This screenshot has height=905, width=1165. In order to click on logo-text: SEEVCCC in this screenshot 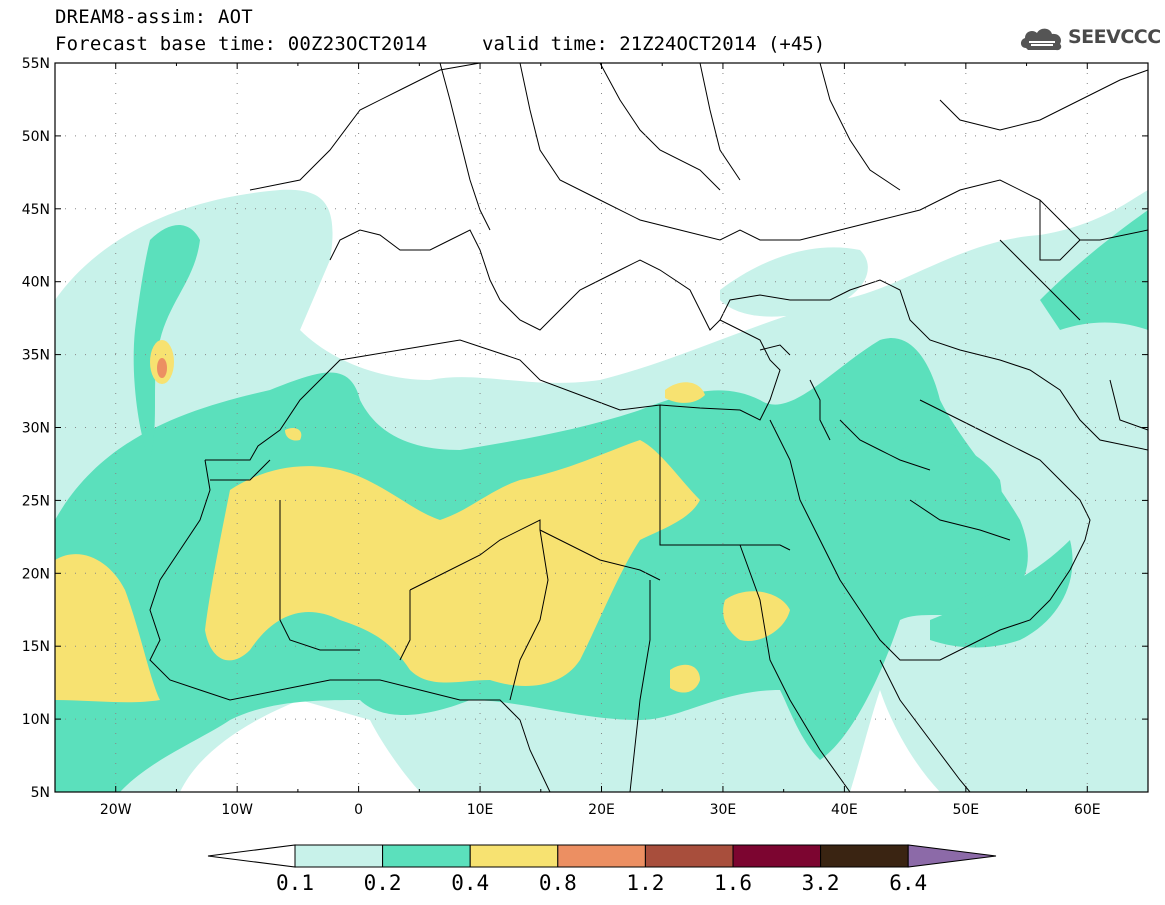, I will do `click(1114, 37)`.